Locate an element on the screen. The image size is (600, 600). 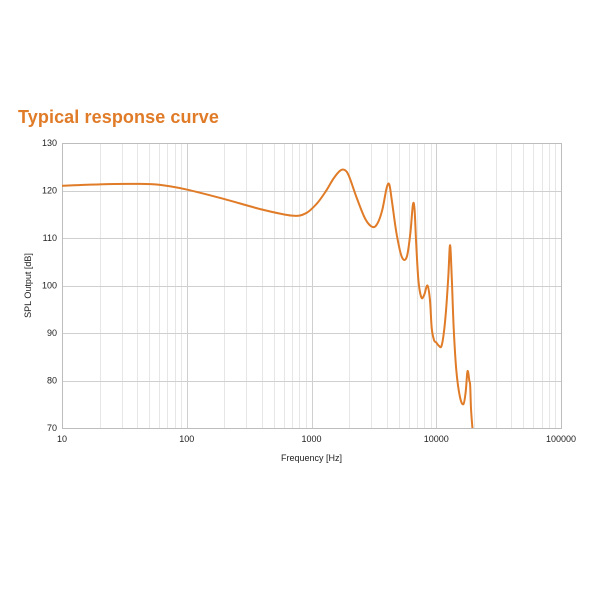
y-axis-tick-labels: 70 80 90 100 110 120 130 is located at coordinates (49, 285).